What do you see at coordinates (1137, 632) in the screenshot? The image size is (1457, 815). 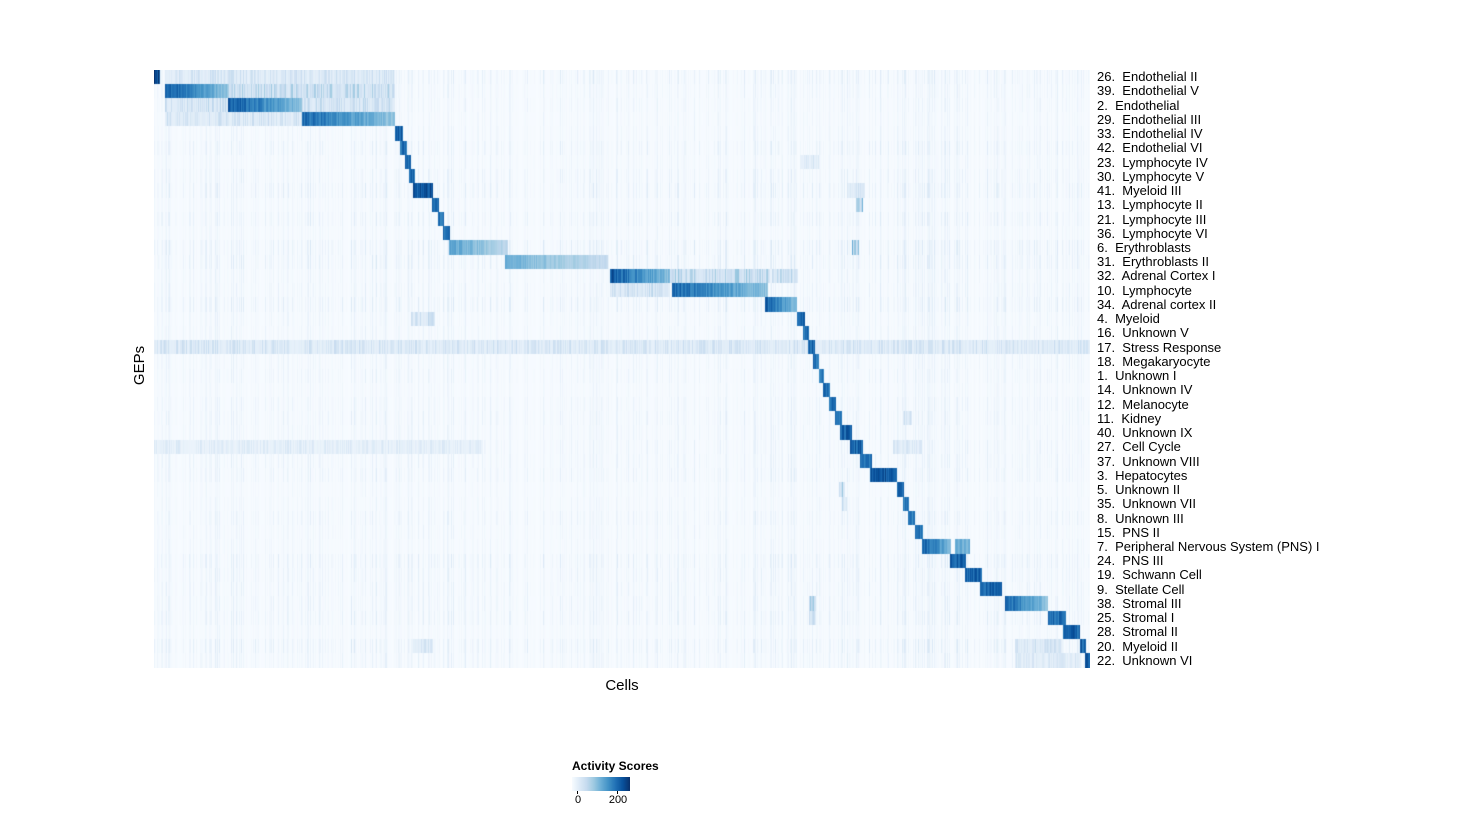 I see `row-label: 28. Stromal II` at bounding box center [1137, 632].